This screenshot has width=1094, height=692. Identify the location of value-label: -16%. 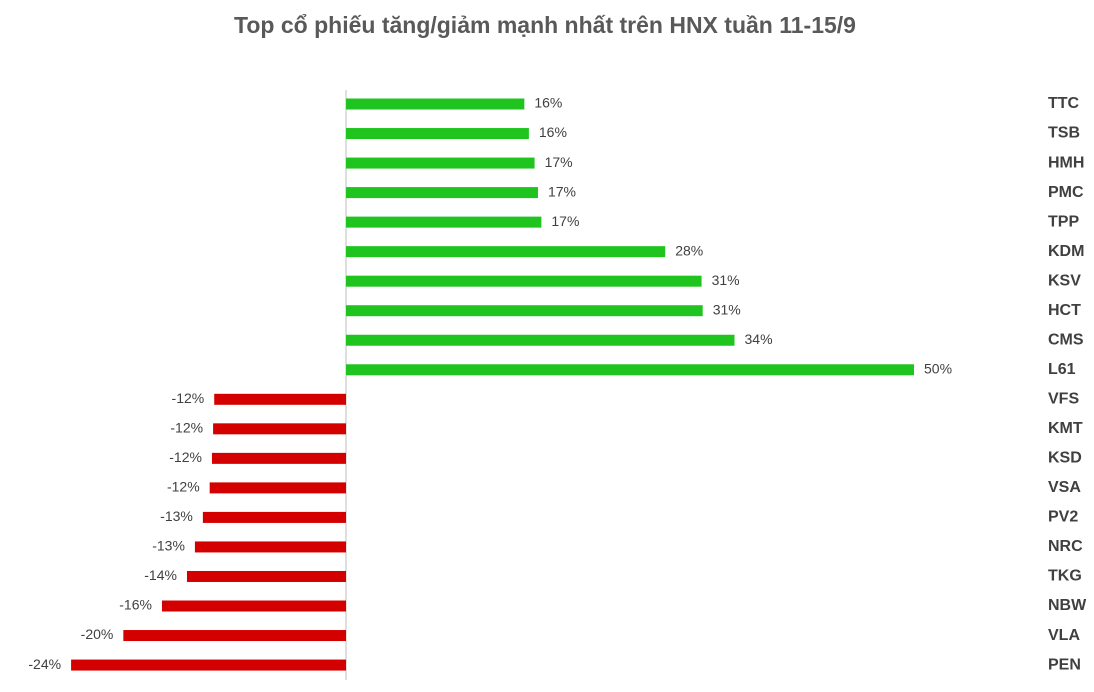
(135, 605).